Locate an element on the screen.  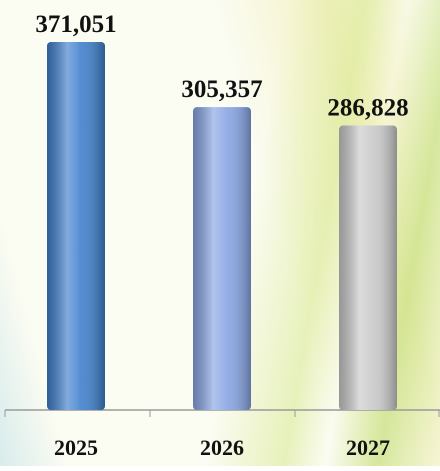
value-label: 305,357 is located at coordinates (221, 89).